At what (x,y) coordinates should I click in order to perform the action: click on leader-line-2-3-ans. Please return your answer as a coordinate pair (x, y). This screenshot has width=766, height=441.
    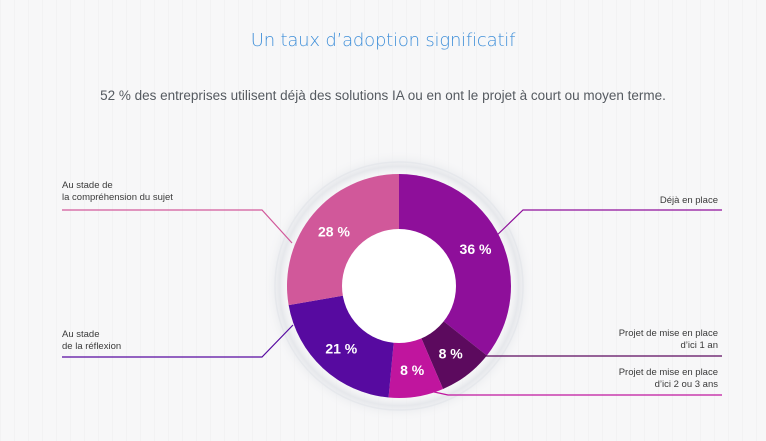
    Looking at the image, I should click on (573, 392).